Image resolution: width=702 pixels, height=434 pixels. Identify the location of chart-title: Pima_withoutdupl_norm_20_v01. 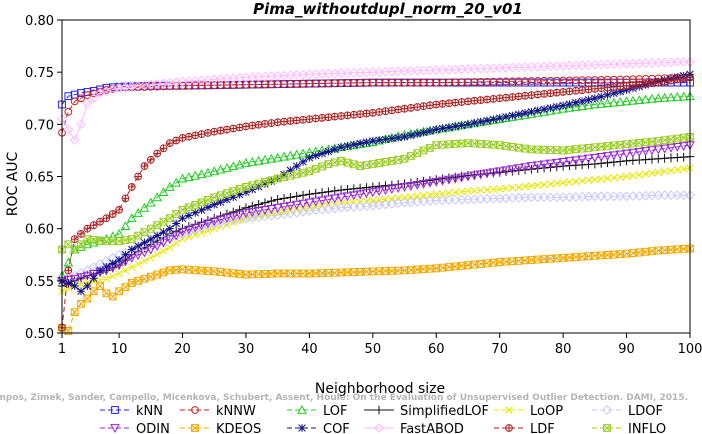
(388, 9).